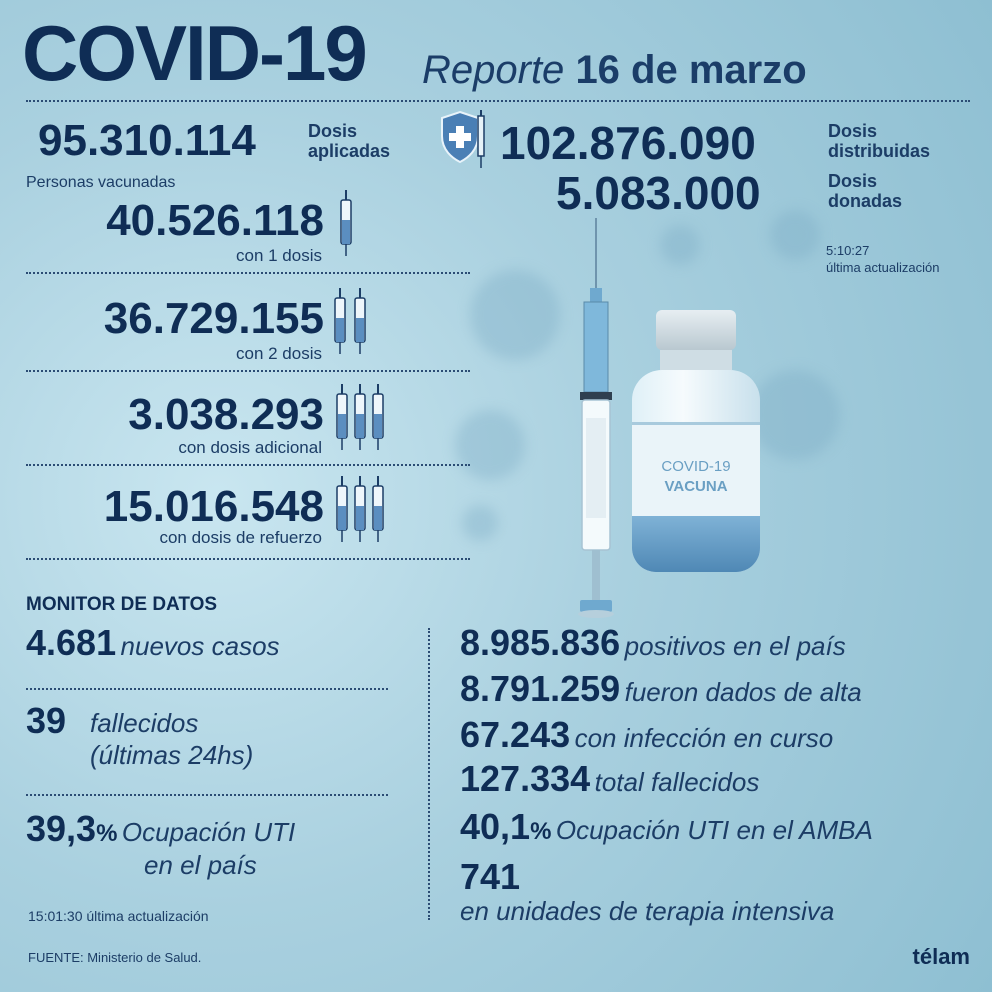  I want to click on doses-donated-value: 5.083.000, so click(658, 193).